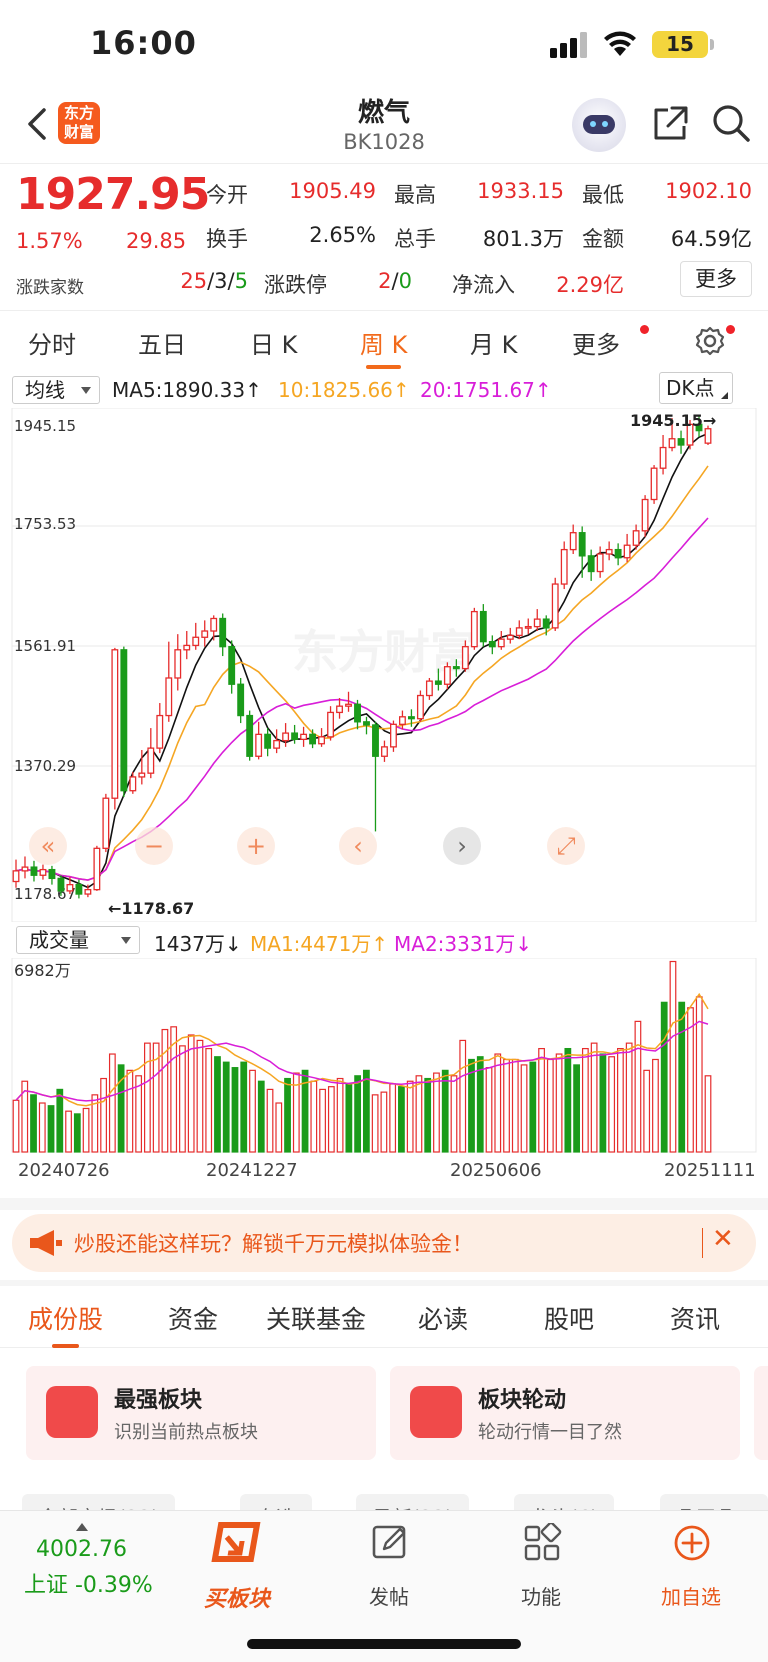 The image size is (768, 1662). I want to click on nav-post: 发帖, so click(389, 1597).